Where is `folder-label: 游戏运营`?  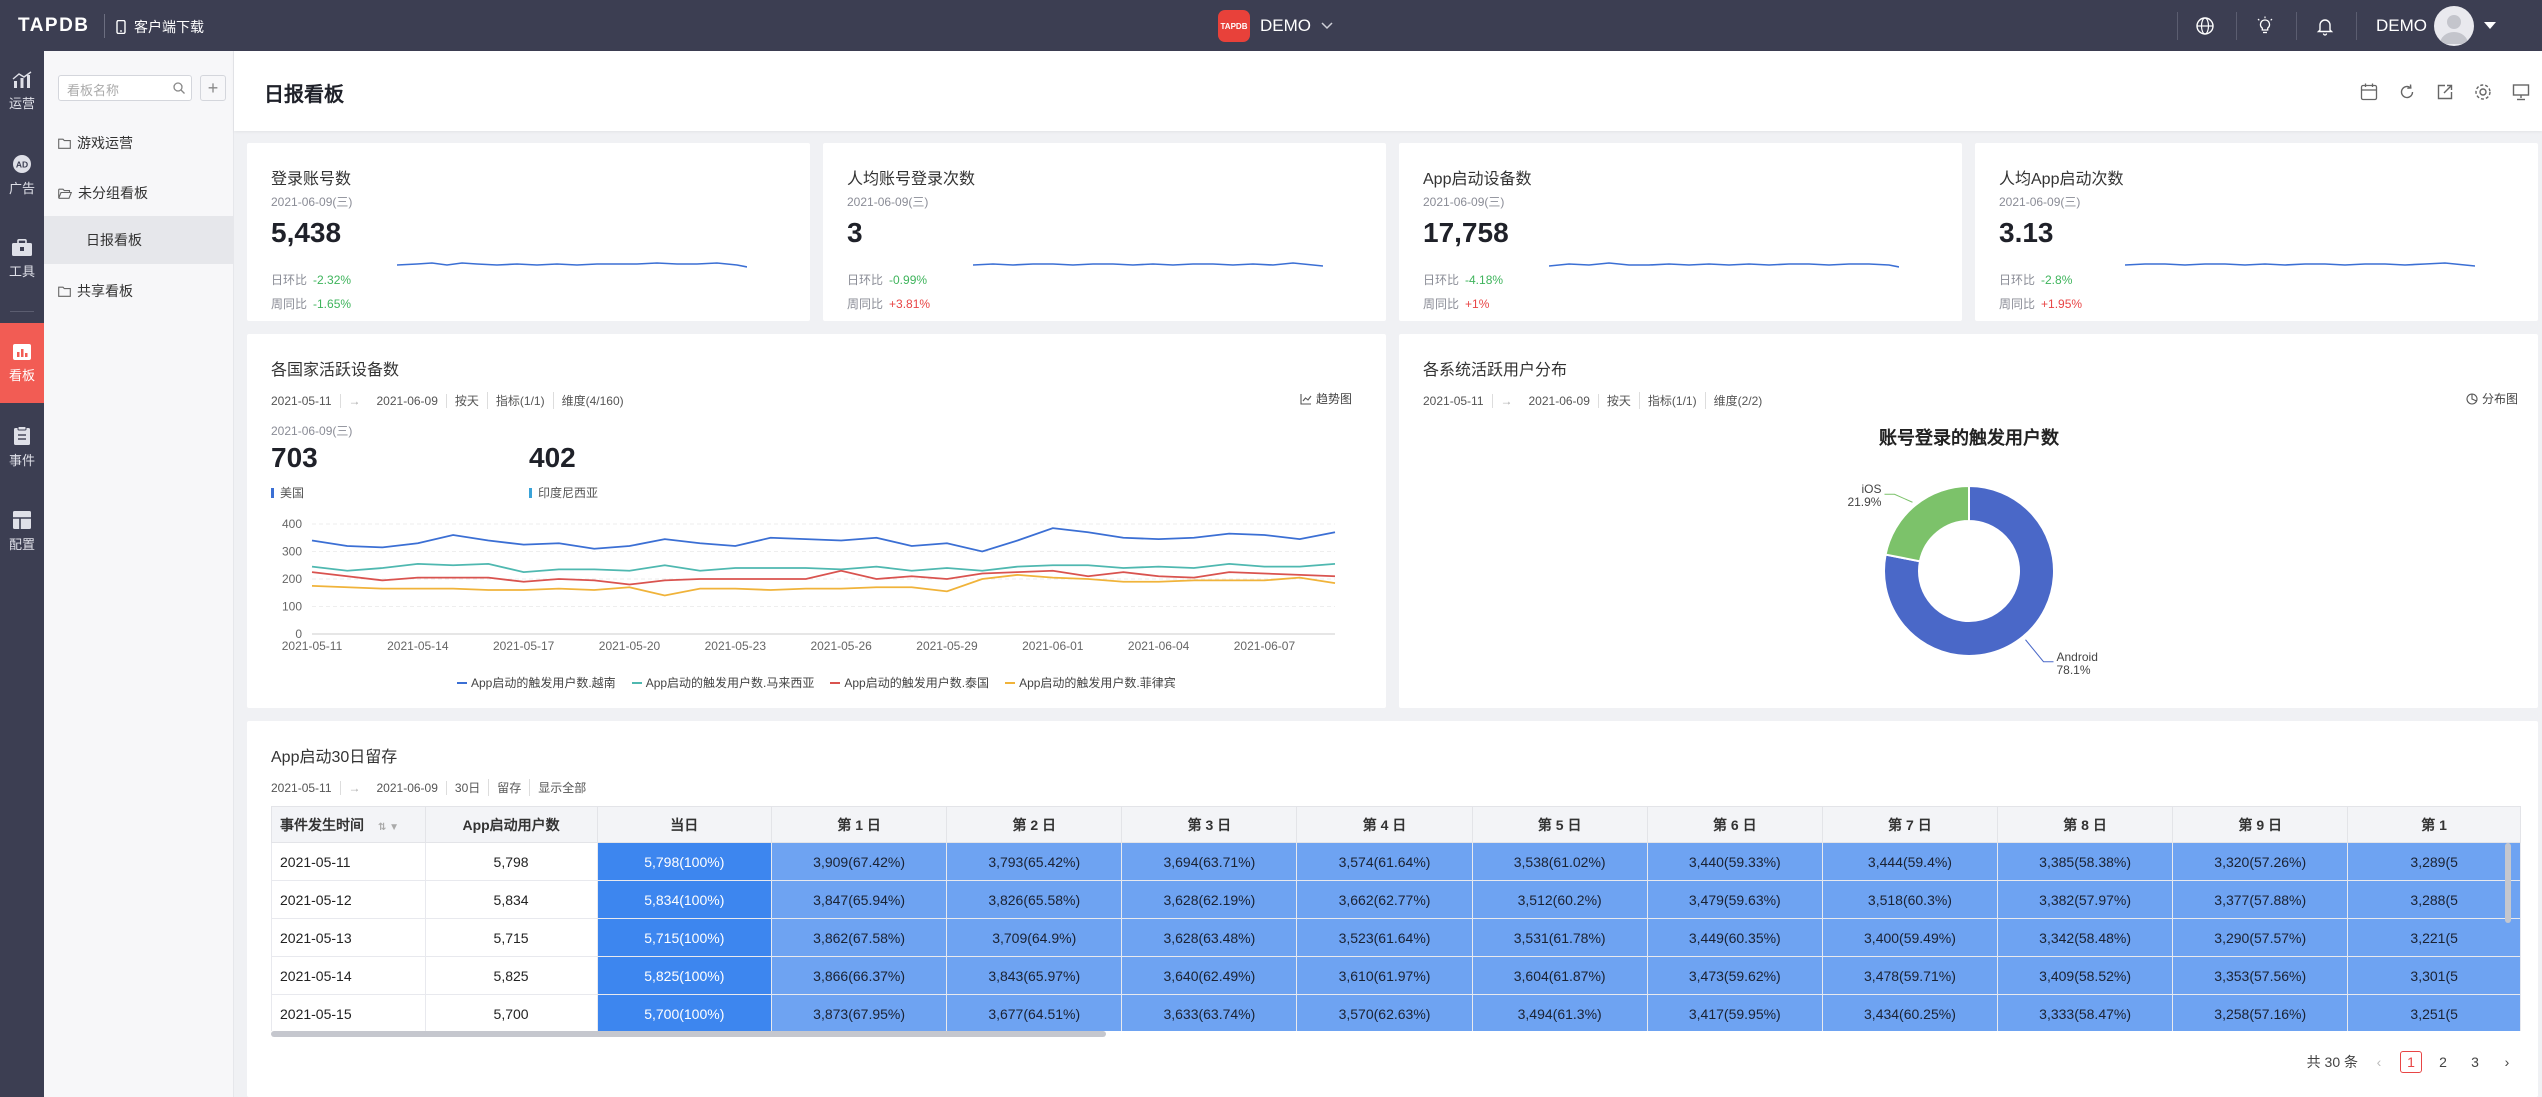 folder-label: 游戏运营 is located at coordinates (105, 143).